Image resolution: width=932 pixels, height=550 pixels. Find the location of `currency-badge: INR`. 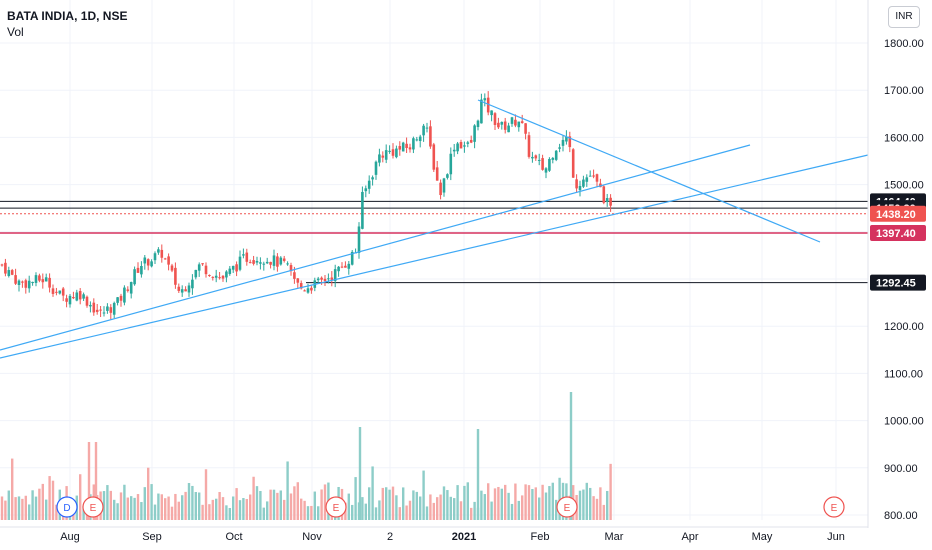

currency-badge: INR is located at coordinates (904, 17).